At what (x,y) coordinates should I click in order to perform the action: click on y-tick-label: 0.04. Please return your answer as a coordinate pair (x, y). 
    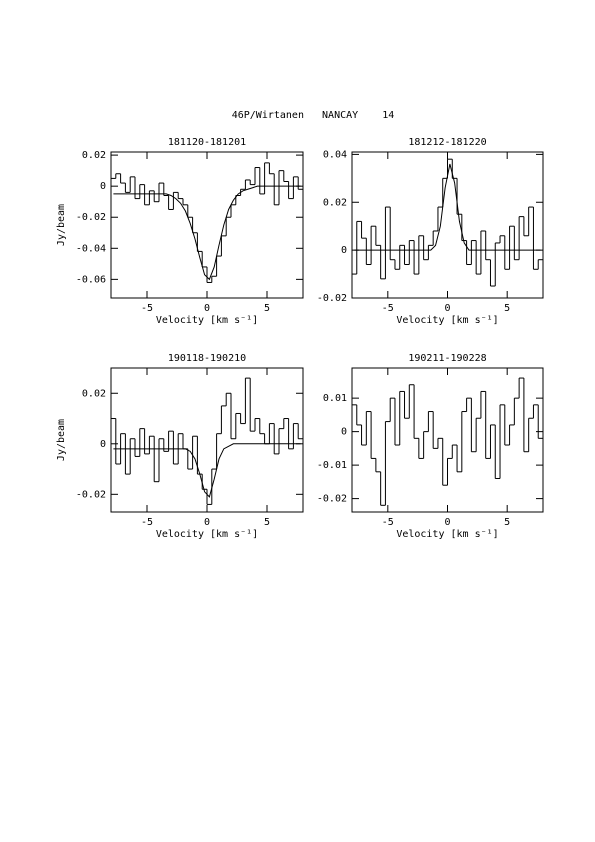
    Looking at the image, I should click on (335, 154).